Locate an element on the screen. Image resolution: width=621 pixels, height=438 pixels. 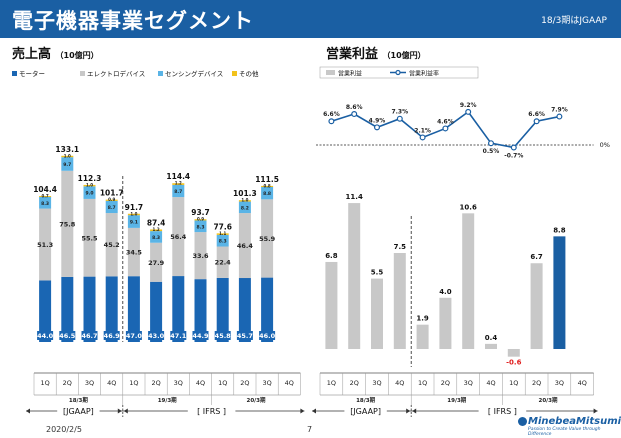
data-label: 9.0 is located at coordinates (90, 194).